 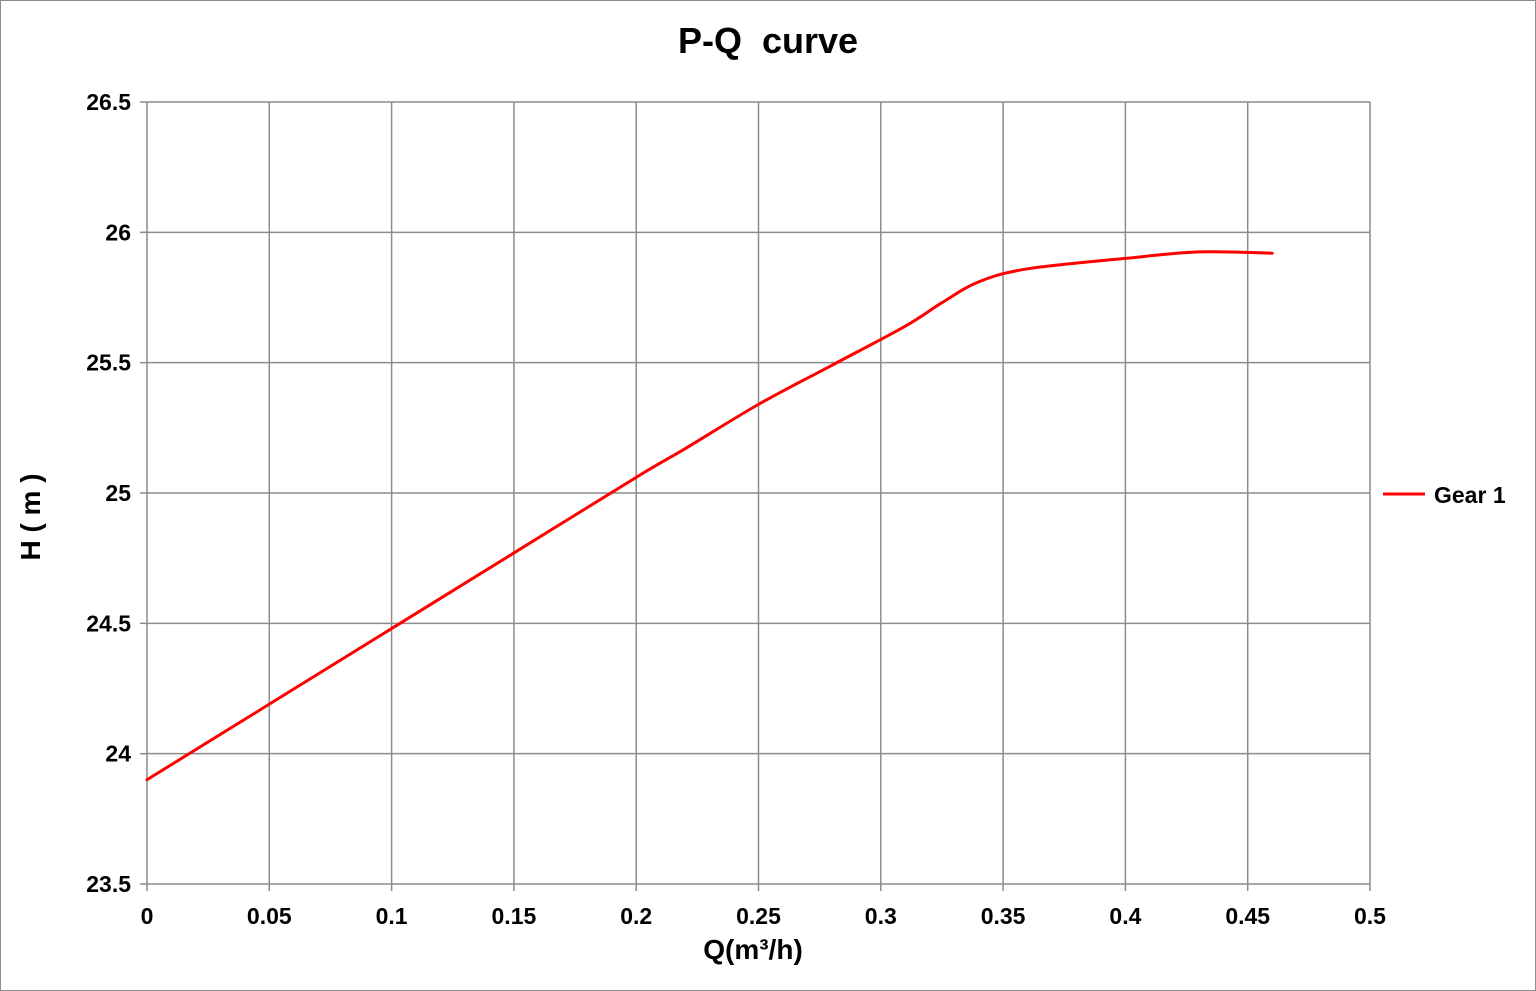 I want to click on y-tick-label: 26, so click(x=118, y=232).